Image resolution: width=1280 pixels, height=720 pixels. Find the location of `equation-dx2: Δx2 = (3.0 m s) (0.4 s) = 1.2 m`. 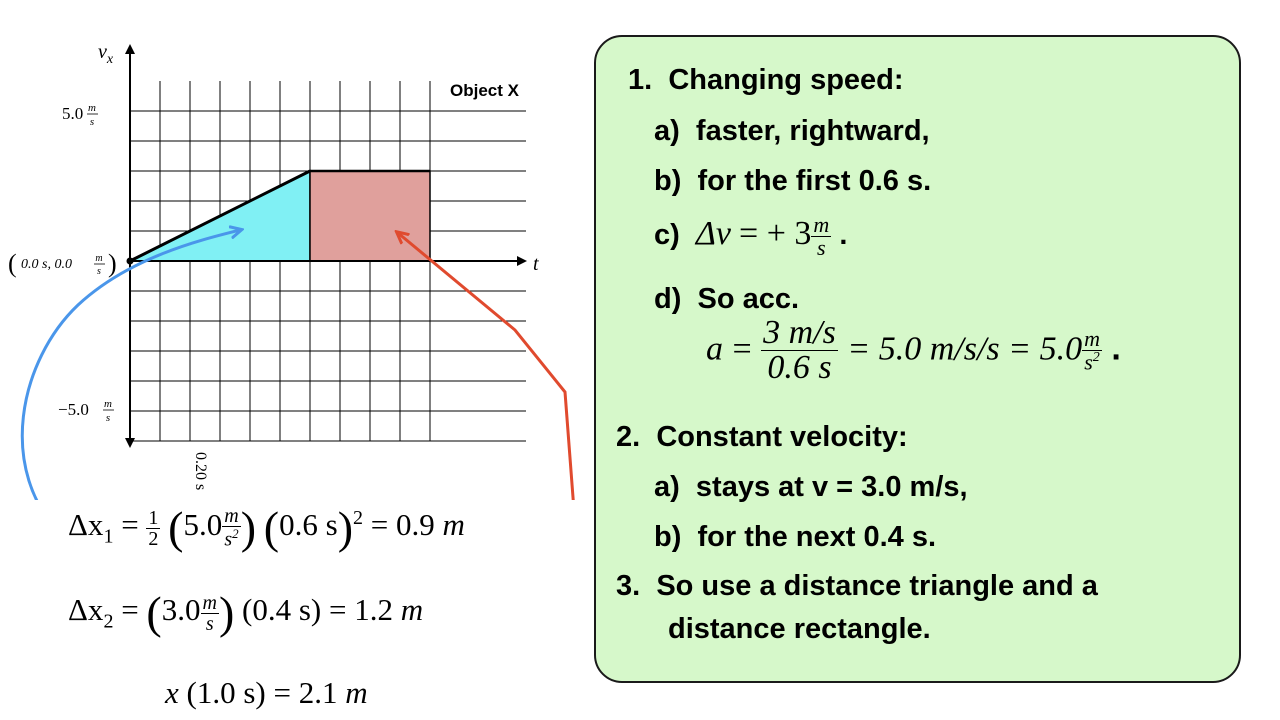

equation-dx2: Δx2 = (3.0 m s) (0.4 s) = 1.2 m is located at coordinates (246, 612).